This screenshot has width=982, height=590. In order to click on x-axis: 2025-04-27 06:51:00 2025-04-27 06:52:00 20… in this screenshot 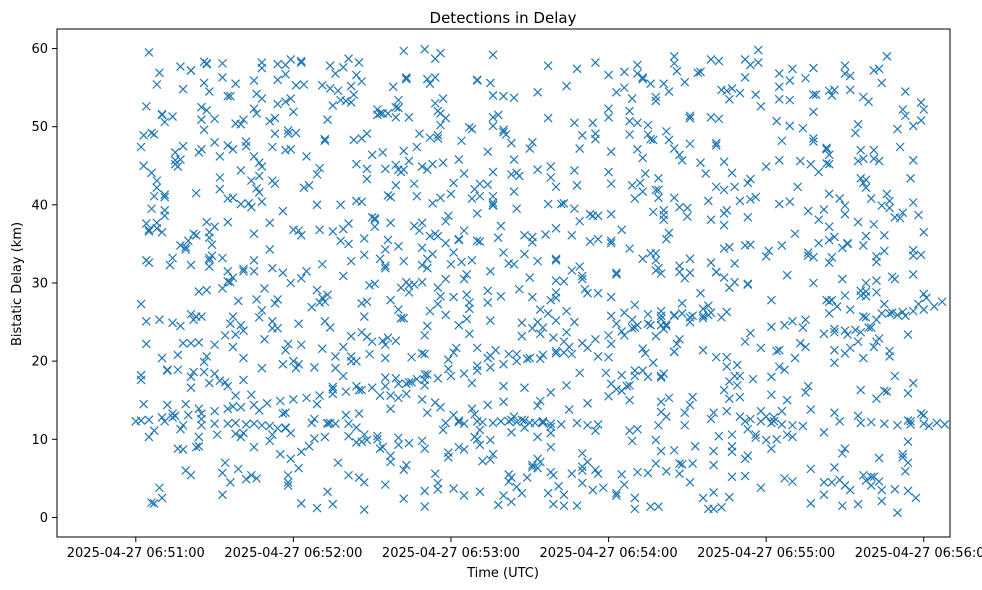, I will do `click(524, 549)`.